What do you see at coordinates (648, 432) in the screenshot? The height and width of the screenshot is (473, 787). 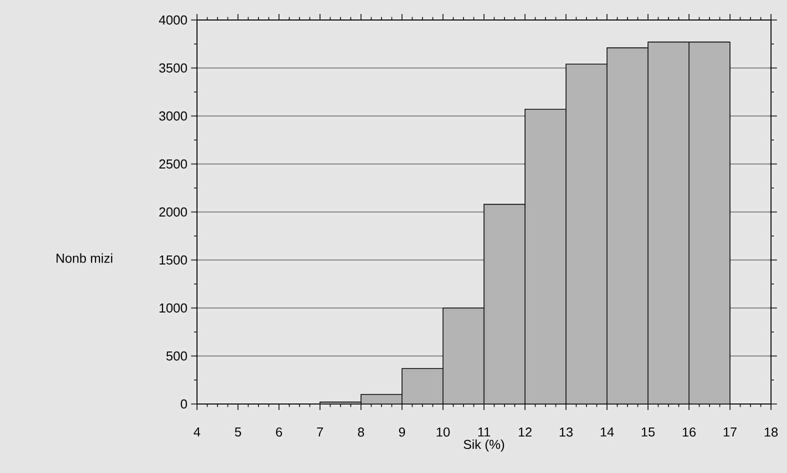 I see `x-tick-label: 15` at bounding box center [648, 432].